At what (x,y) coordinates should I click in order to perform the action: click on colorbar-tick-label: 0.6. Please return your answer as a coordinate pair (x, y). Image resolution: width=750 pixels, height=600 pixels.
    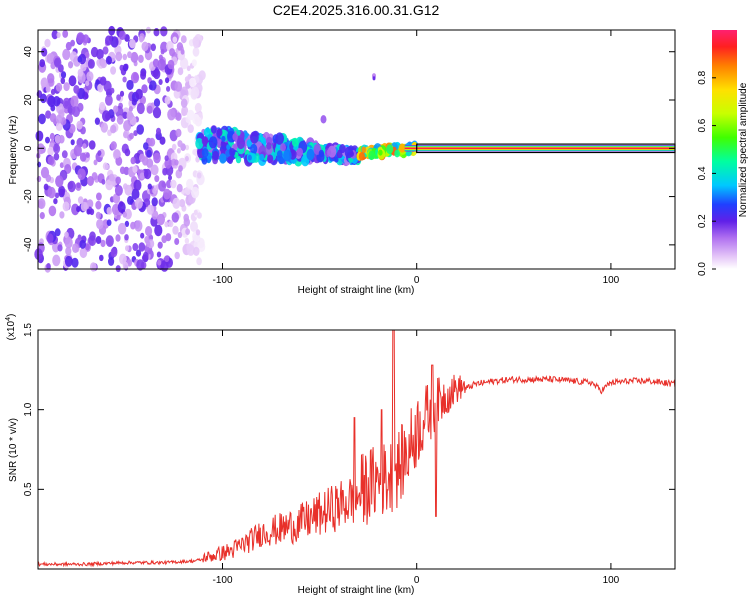
    Looking at the image, I should click on (702, 125).